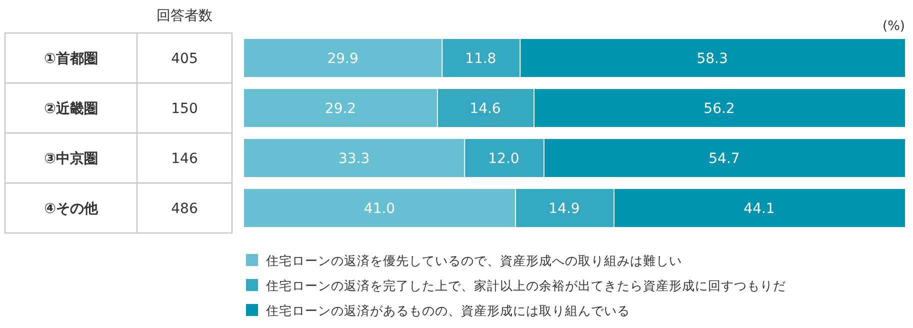 The width and height of the screenshot is (913, 328). What do you see at coordinates (184, 159) in the screenshot?
I see `text: 146` at bounding box center [184, 159].